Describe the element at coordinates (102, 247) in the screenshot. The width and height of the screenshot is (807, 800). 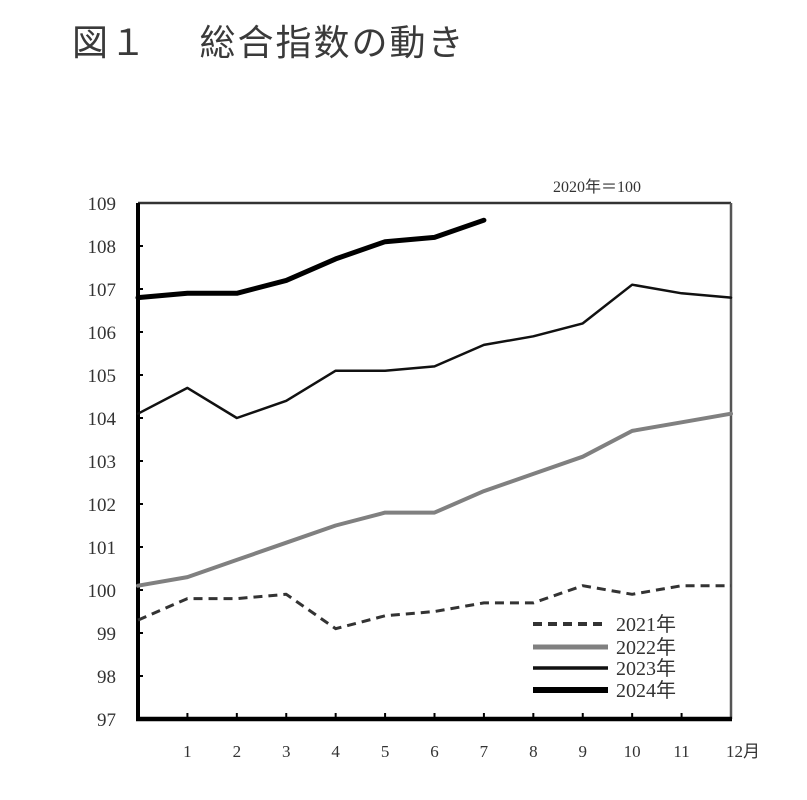
I see `y-tick-label: 108` at that location.